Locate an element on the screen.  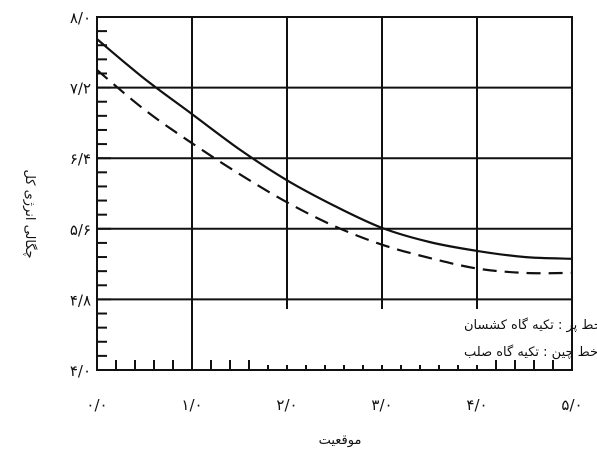
y-tick-label: ۶/۴ is located at coordinates (80, 159).